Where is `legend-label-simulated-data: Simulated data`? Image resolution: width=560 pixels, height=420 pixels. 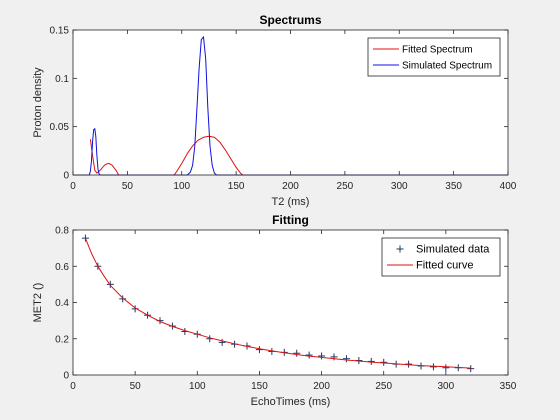 legend-label-simulated-data: Simulated data is located at coordinates (453, 250).